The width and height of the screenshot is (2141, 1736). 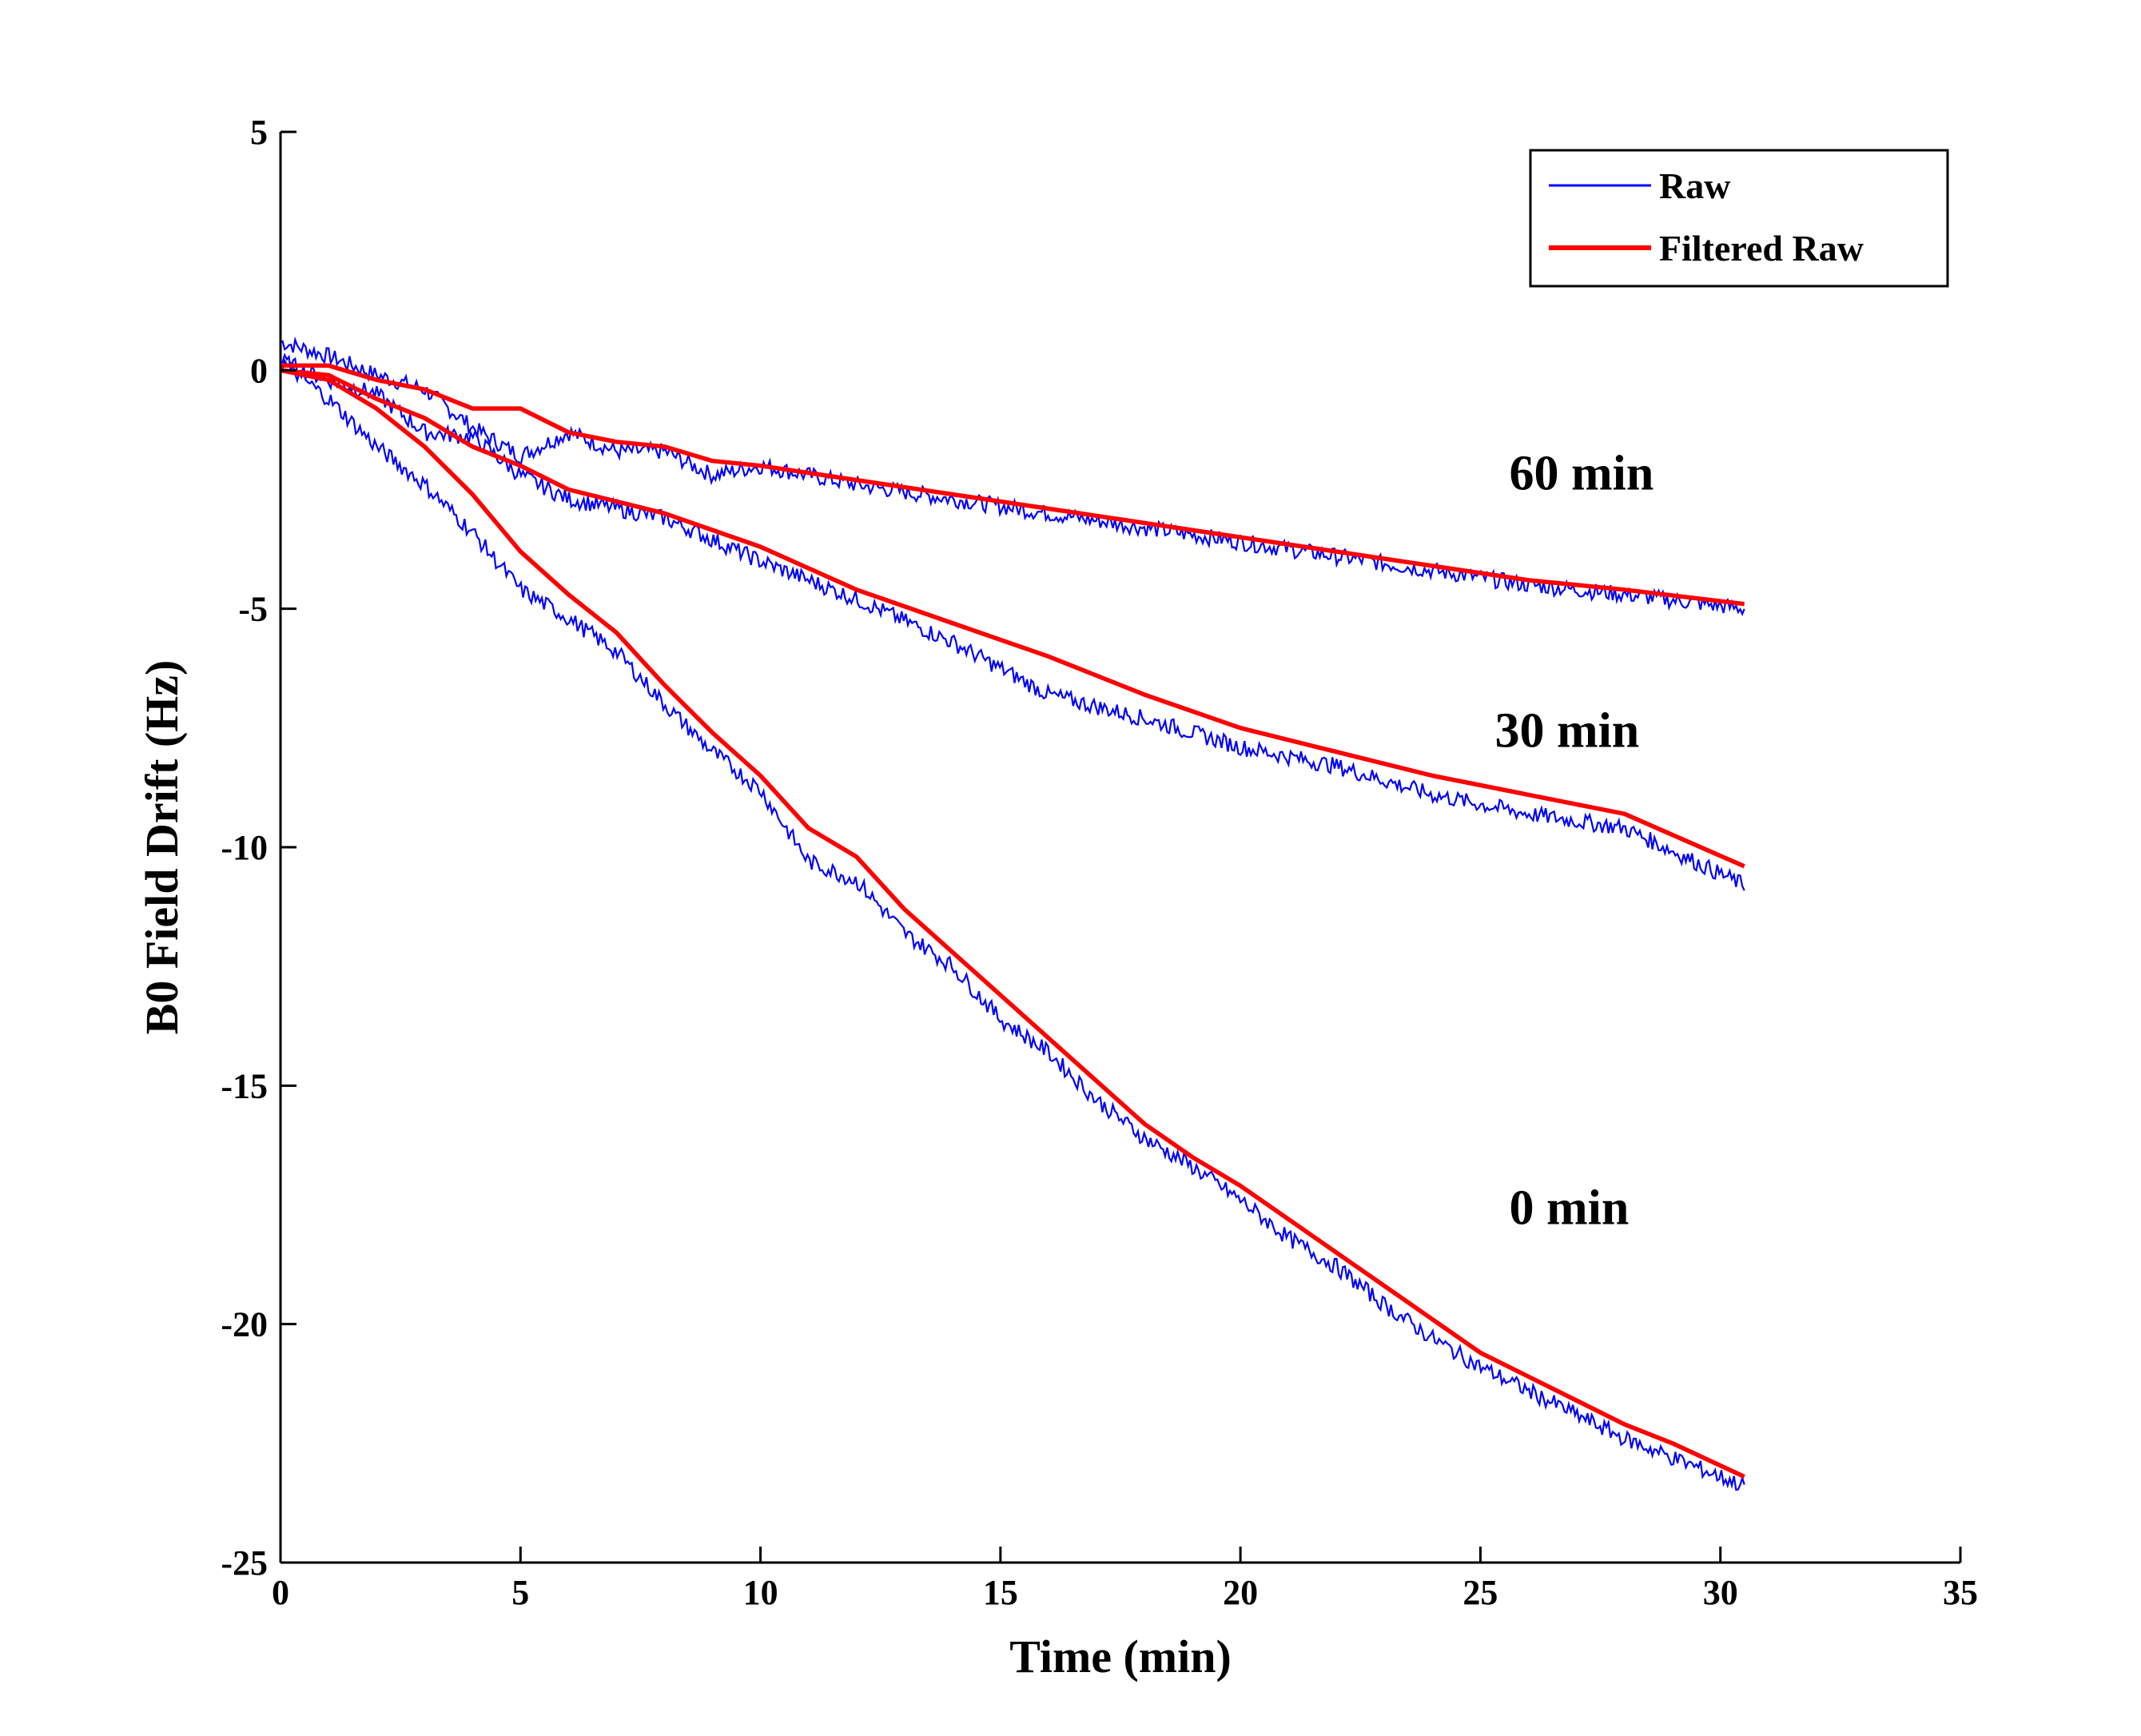 What do you see at coordinates (244, 1085) in the screenshot?
I see `y-tick-label: -15` at bounding box center [244, 1085].